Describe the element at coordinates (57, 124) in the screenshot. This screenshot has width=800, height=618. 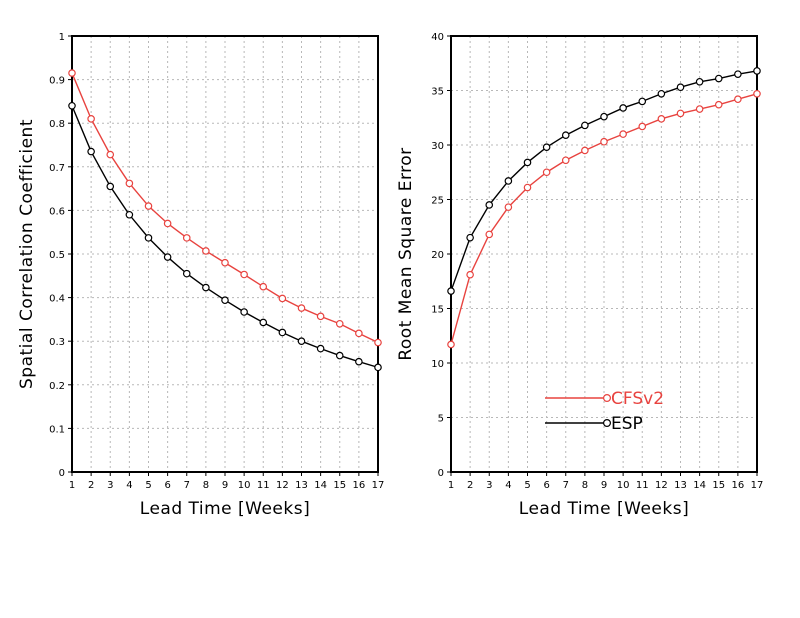
I see `y-tick-label: 0.8` at that location.